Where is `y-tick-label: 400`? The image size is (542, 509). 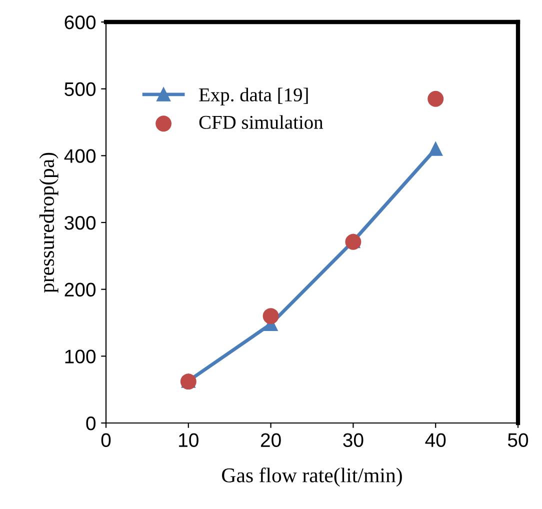 y-tick-label: 400 is located at coordinates (80, 156).